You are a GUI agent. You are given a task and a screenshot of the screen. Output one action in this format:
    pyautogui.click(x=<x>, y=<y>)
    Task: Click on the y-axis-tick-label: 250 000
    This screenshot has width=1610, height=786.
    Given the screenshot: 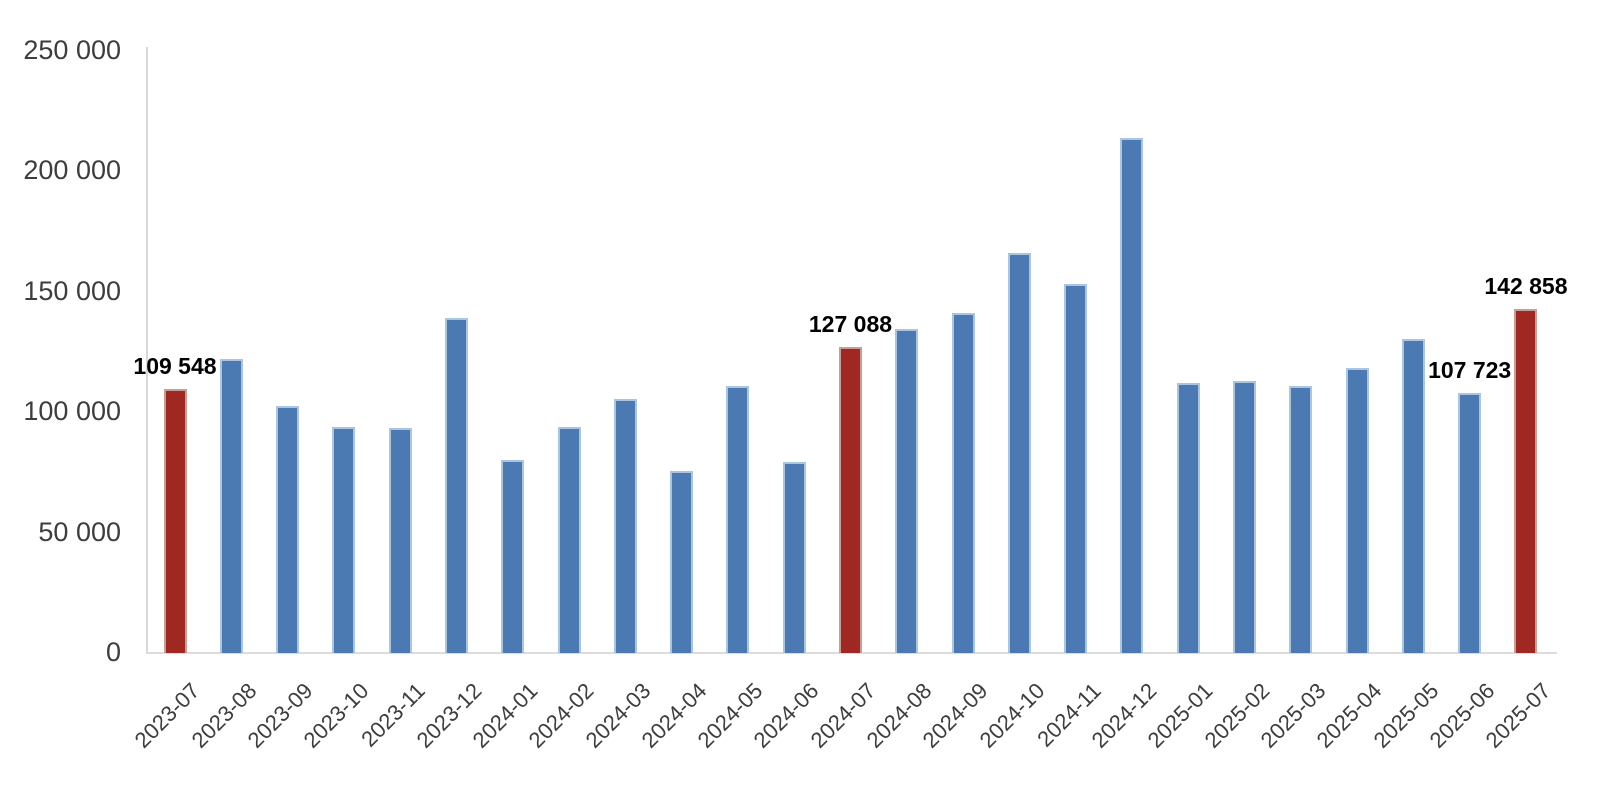 What is the action you would take?
    pyautogui.click(x=72, y=49)
    